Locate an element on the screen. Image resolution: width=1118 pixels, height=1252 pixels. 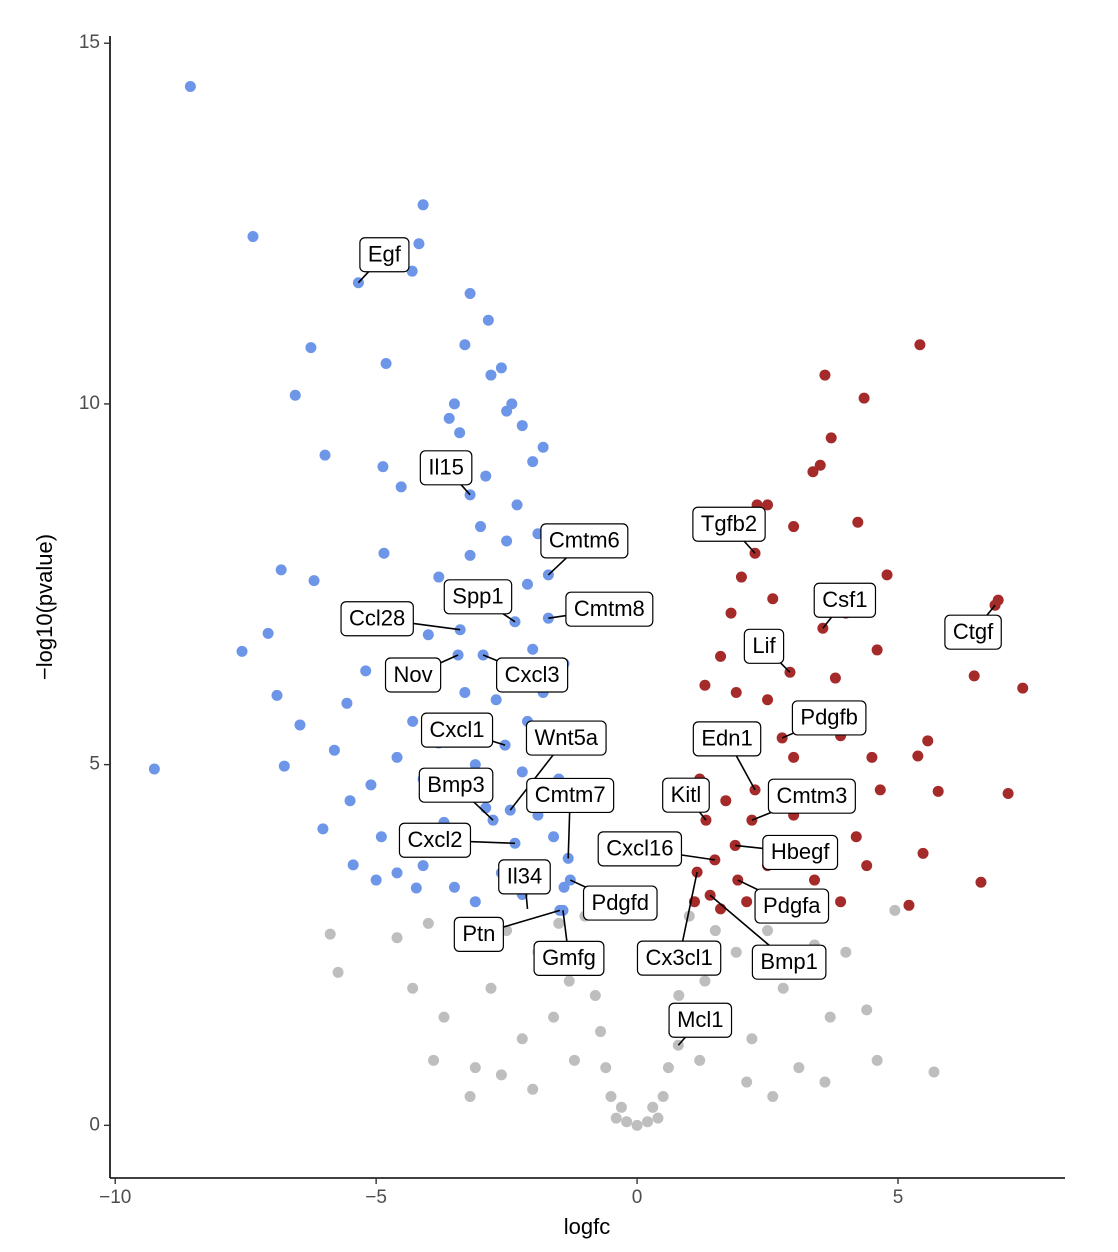
annotation-label: Wnt5a is located at coordinates (566, 738).